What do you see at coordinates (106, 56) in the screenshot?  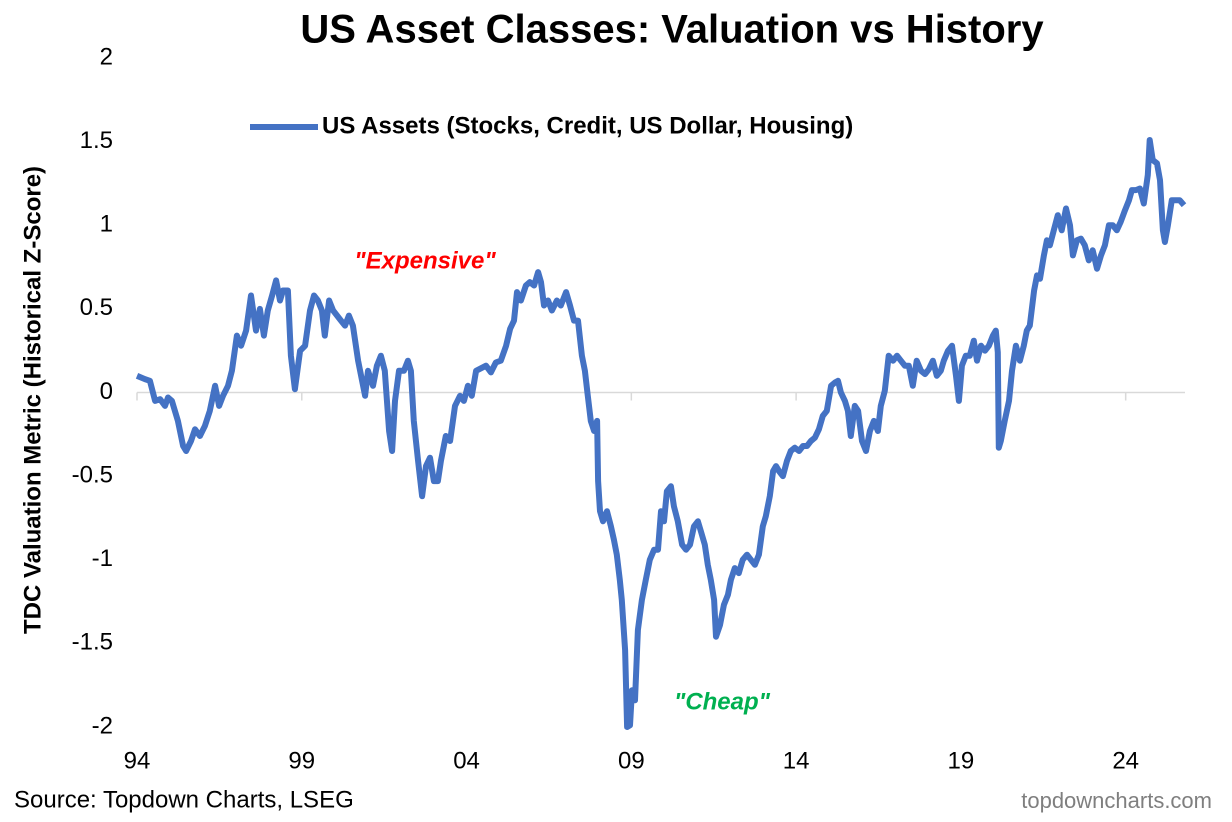 I see `y-tick-label: 2` at bounding box center [106, 56].